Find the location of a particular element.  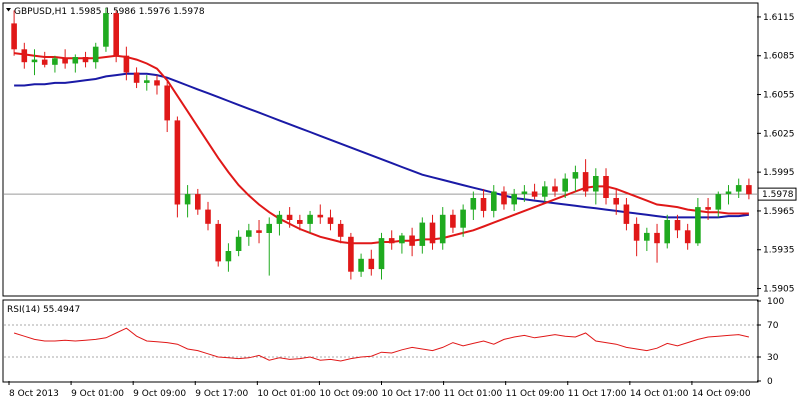

price-tick-label: 1.6115 is located at coordinates (779, 18).